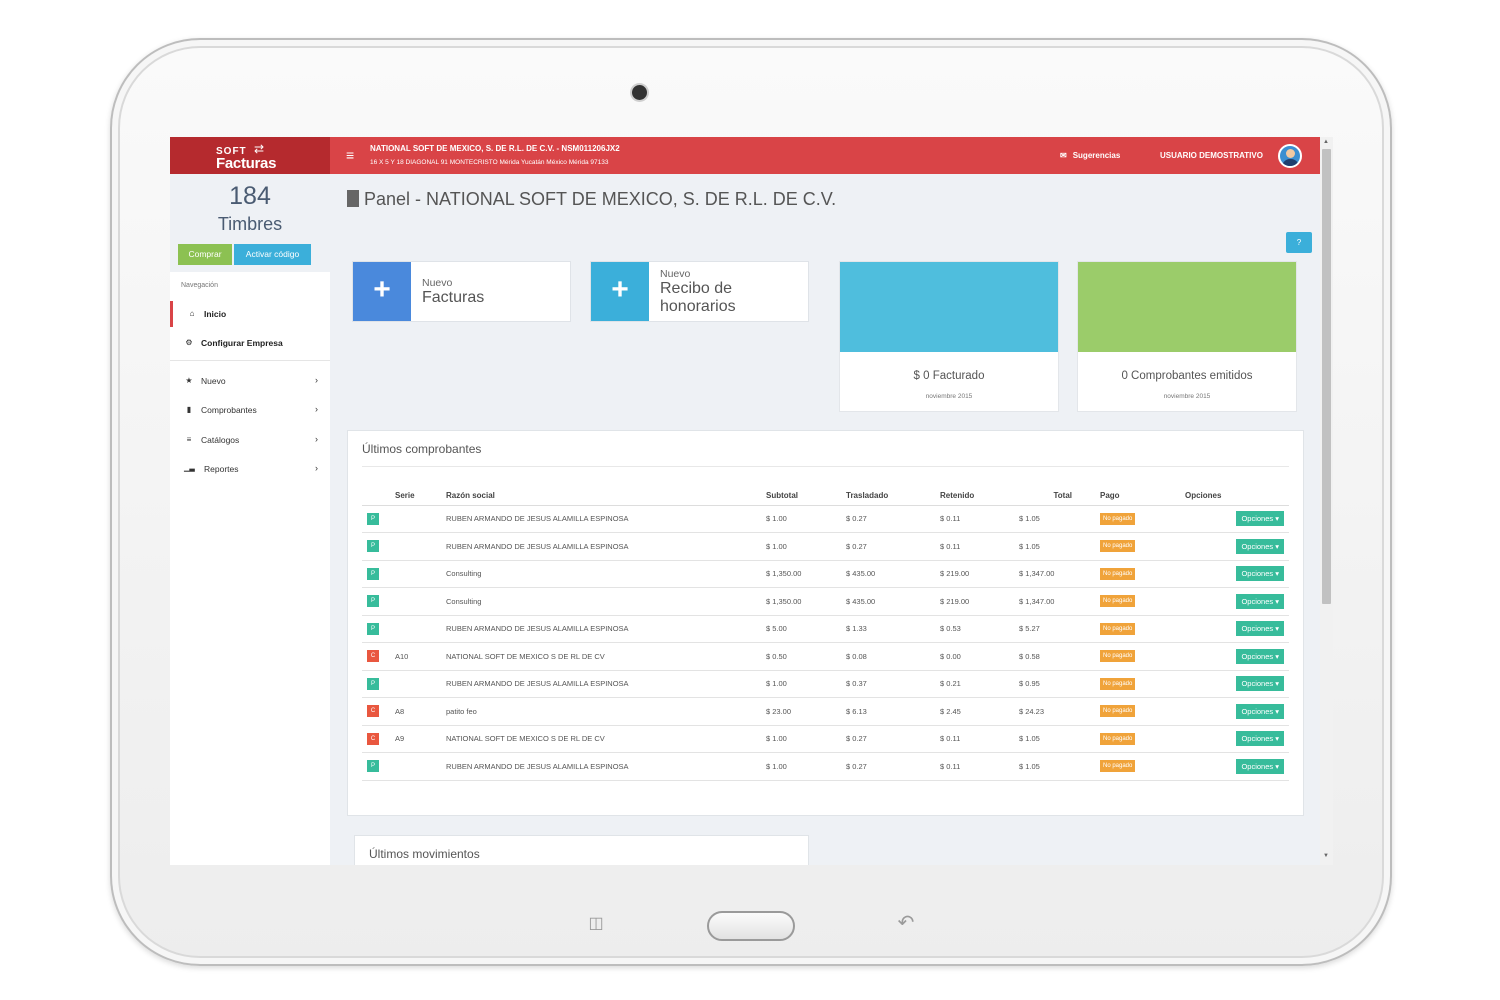 The height and width of the screenshot is (1000, 1500). What do you see at coordinates (420, 496) in the screenshot?
I see `col-serie: Serie` at bounding box center [420, 496].